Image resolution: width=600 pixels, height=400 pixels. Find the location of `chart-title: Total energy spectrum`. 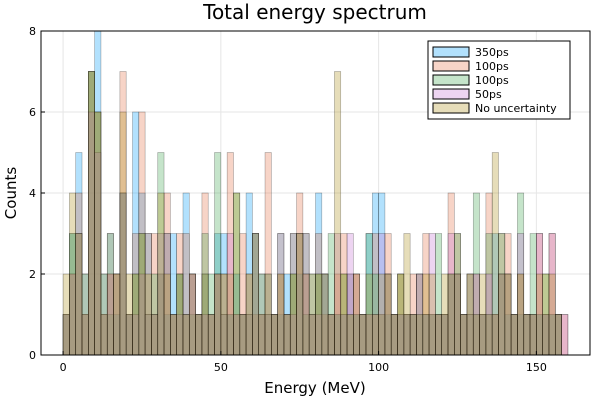

chart-title: Total energy spectrum is located at coordinates (314, 12).